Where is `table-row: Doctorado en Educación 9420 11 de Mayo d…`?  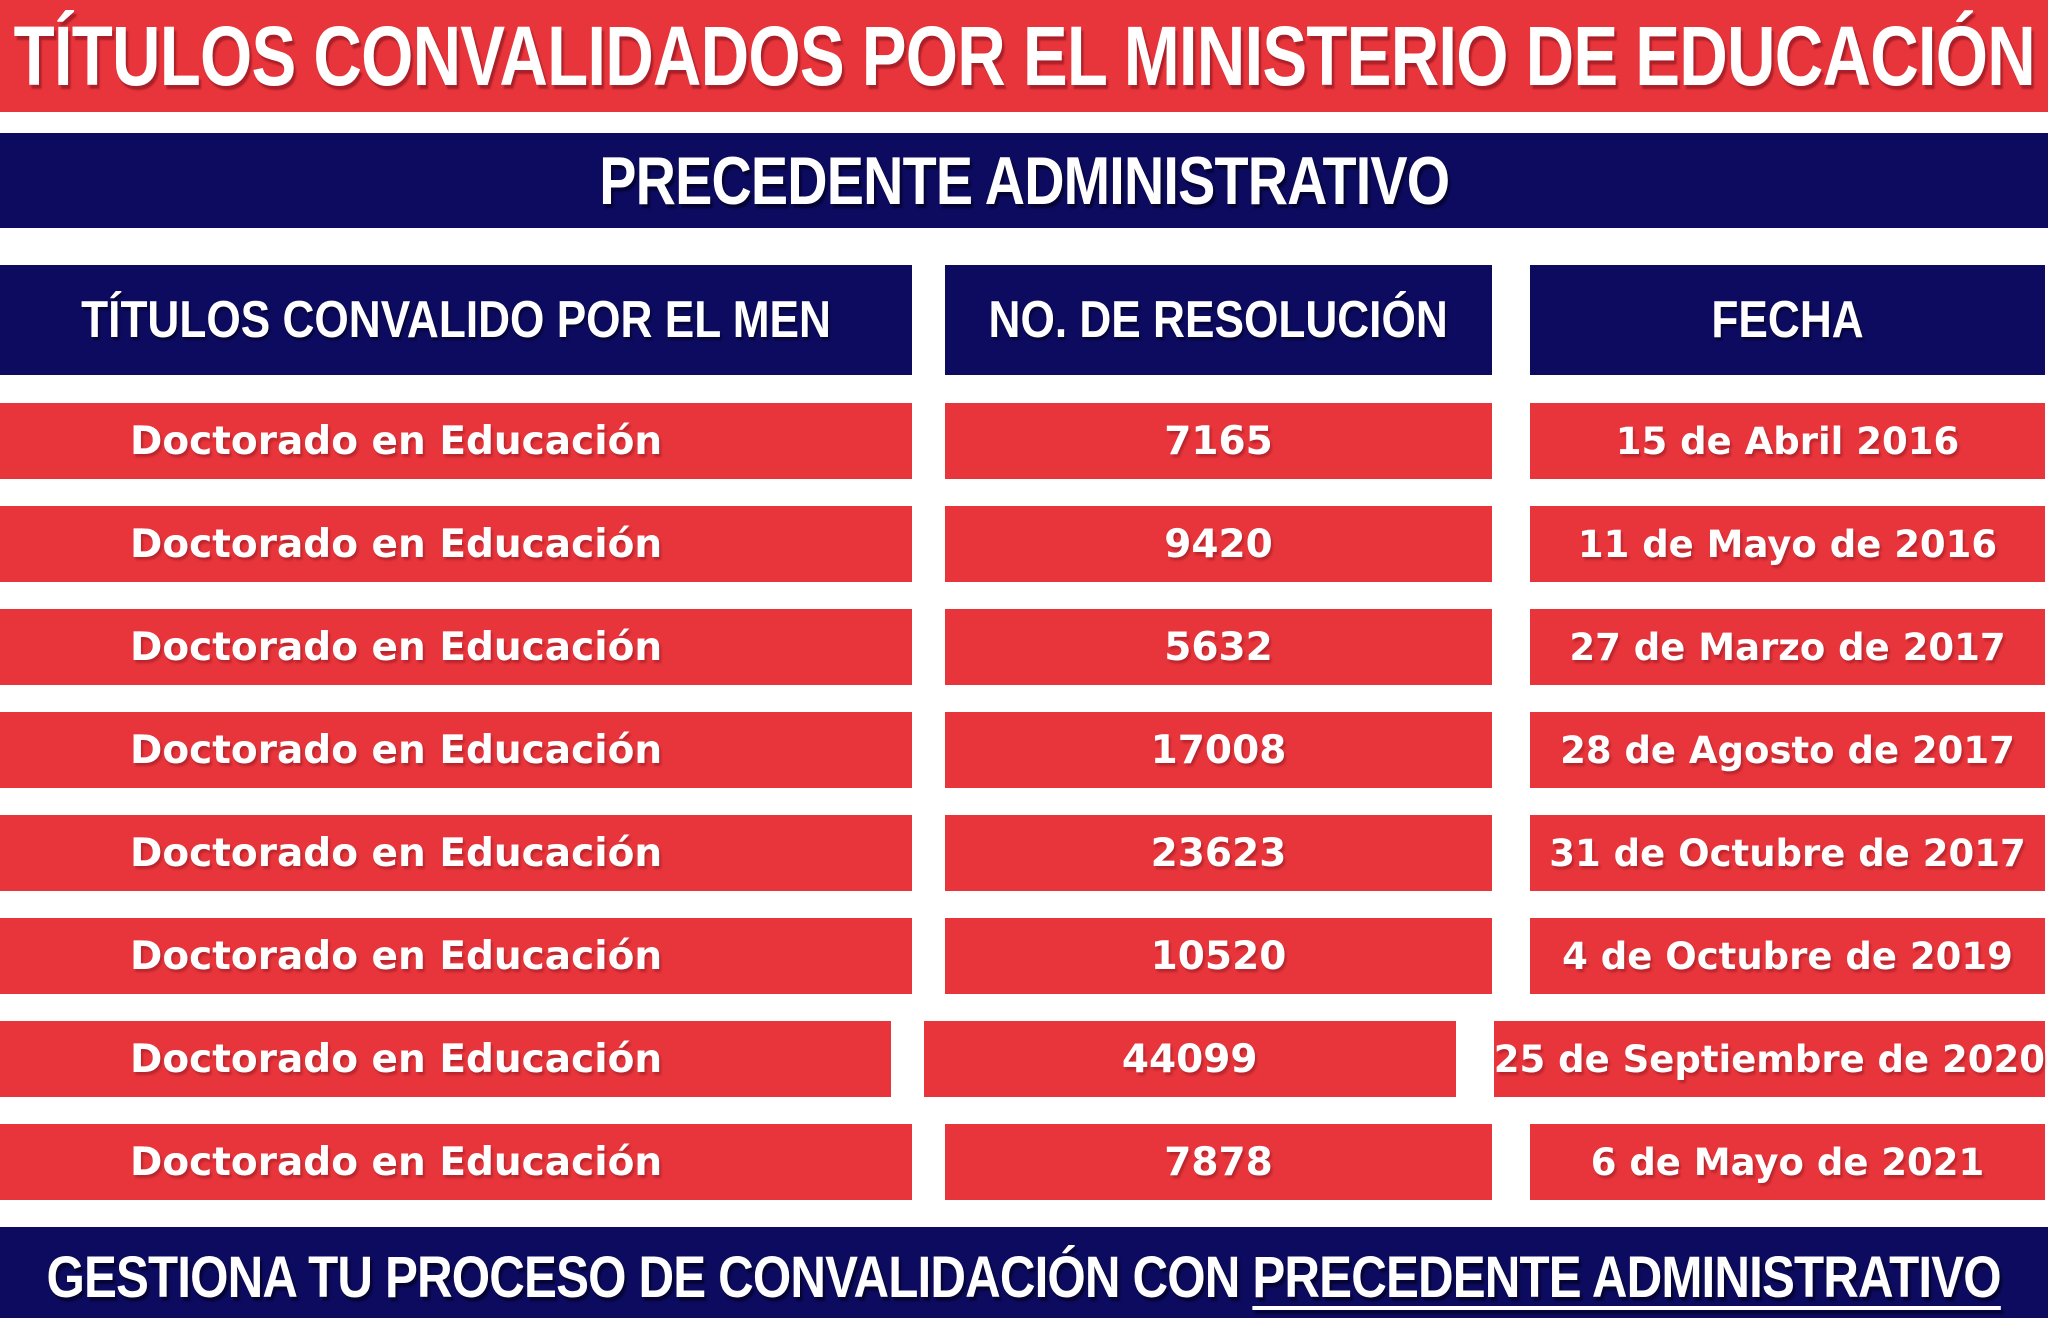 table-row: Doctorado en Educación 9420 11 de Mayo d… is located at coordinates (1024, 544).